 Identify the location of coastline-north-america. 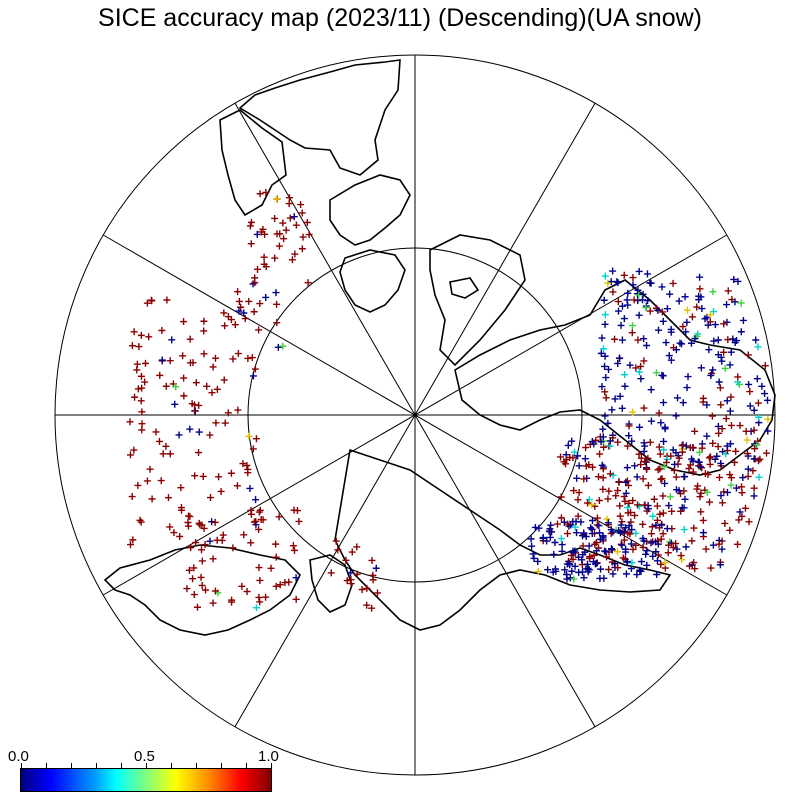
(319, 117).